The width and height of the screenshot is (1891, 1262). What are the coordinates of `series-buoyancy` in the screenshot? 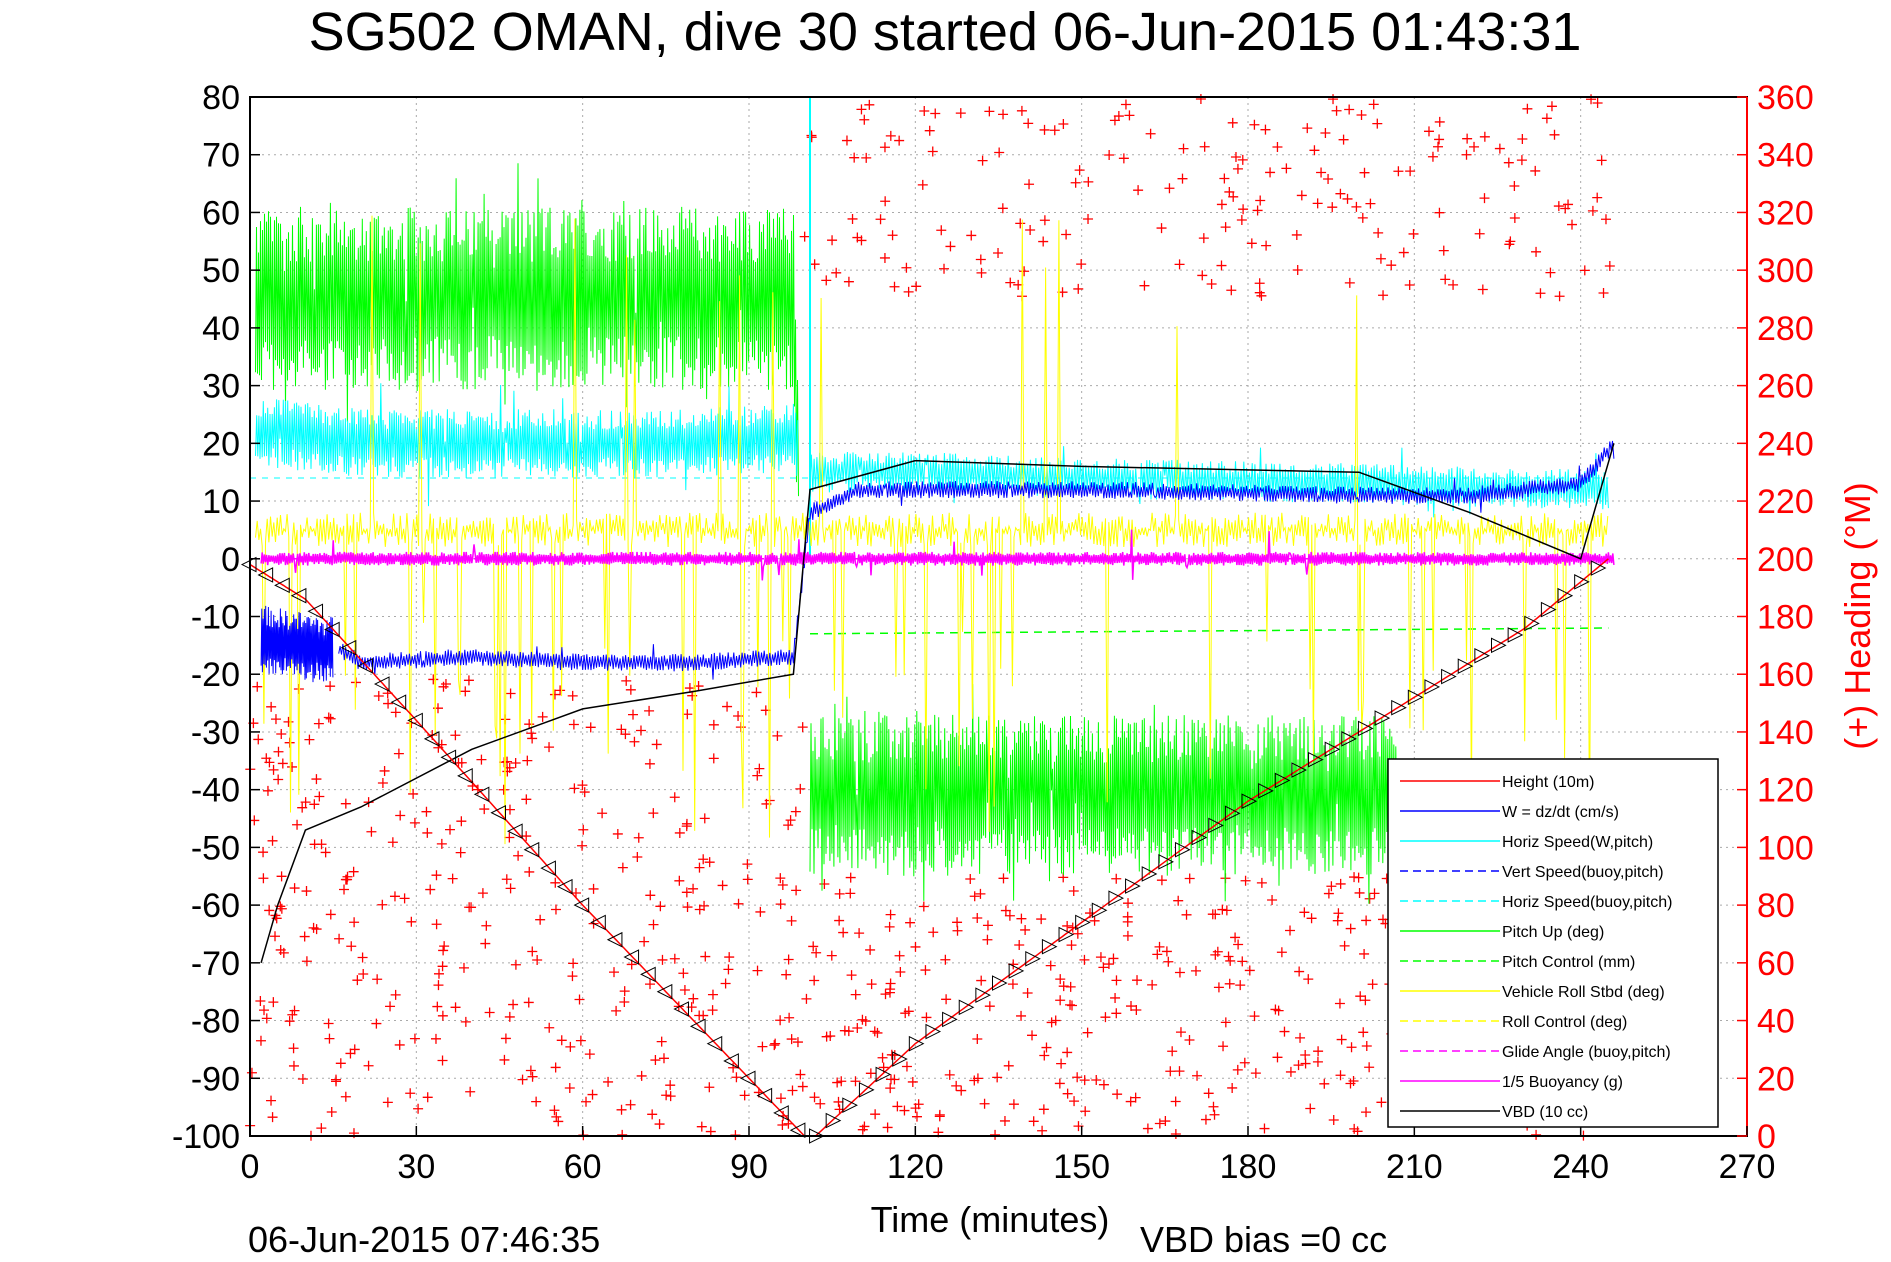 It's located at (937, 555).